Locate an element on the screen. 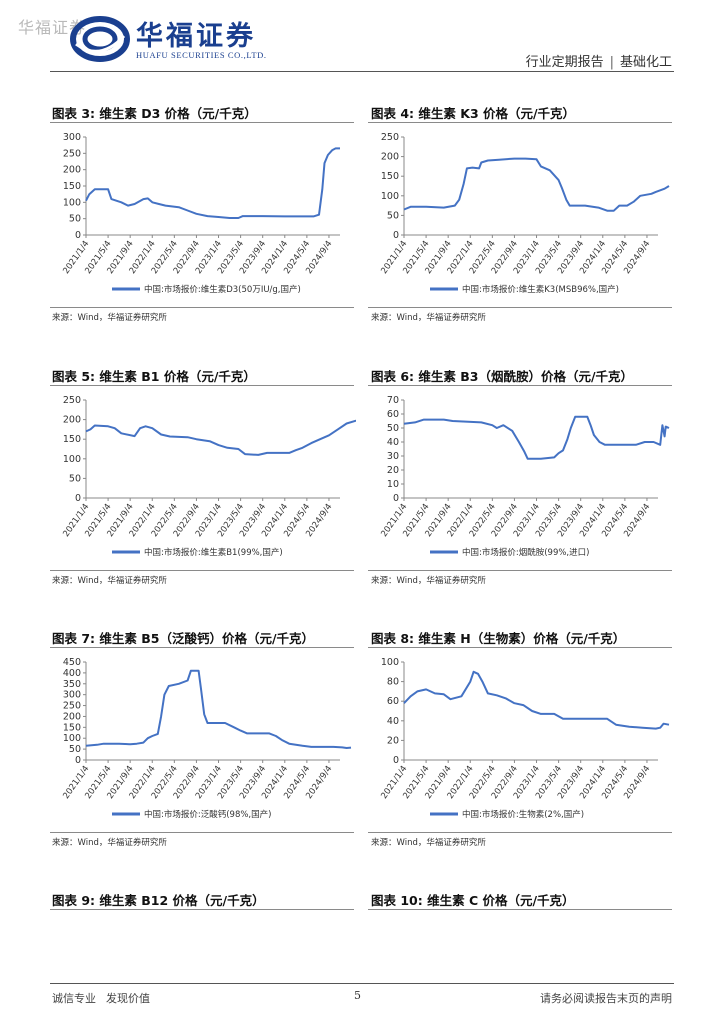 The width and height of the screenshot is (724, 1024). fig7-y-tick-label: 200 is located at coordinates (72, 716).